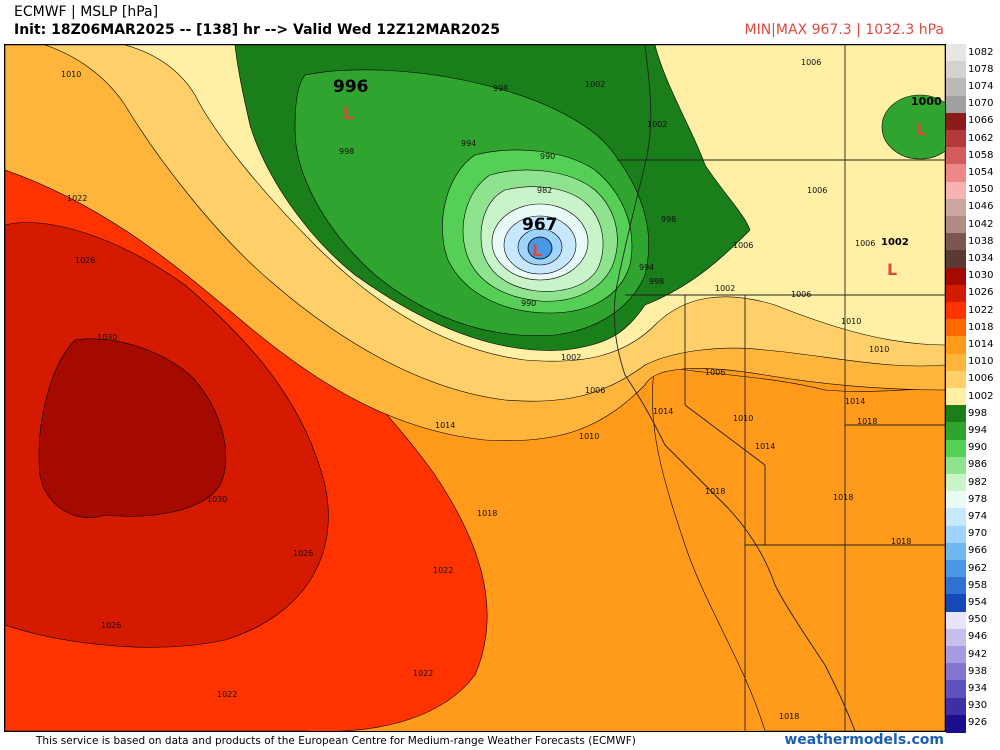 Image resolution: width=1000 pixels, height=750 pixels. What do you see at coordinates (978, 568) in the screenshot?
I see `legend-label: 962` at bounding box center [978, 568].